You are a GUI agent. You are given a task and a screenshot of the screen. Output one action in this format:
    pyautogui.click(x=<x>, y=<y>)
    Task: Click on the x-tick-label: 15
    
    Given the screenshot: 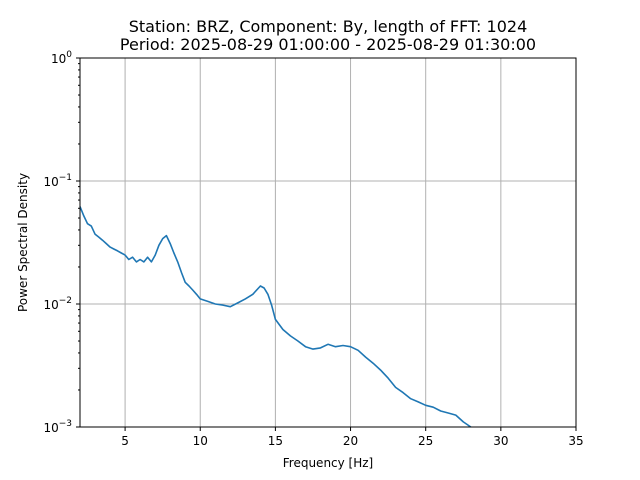 What is the action you would take?
    pyautogui.click(x=275, y=441)
    